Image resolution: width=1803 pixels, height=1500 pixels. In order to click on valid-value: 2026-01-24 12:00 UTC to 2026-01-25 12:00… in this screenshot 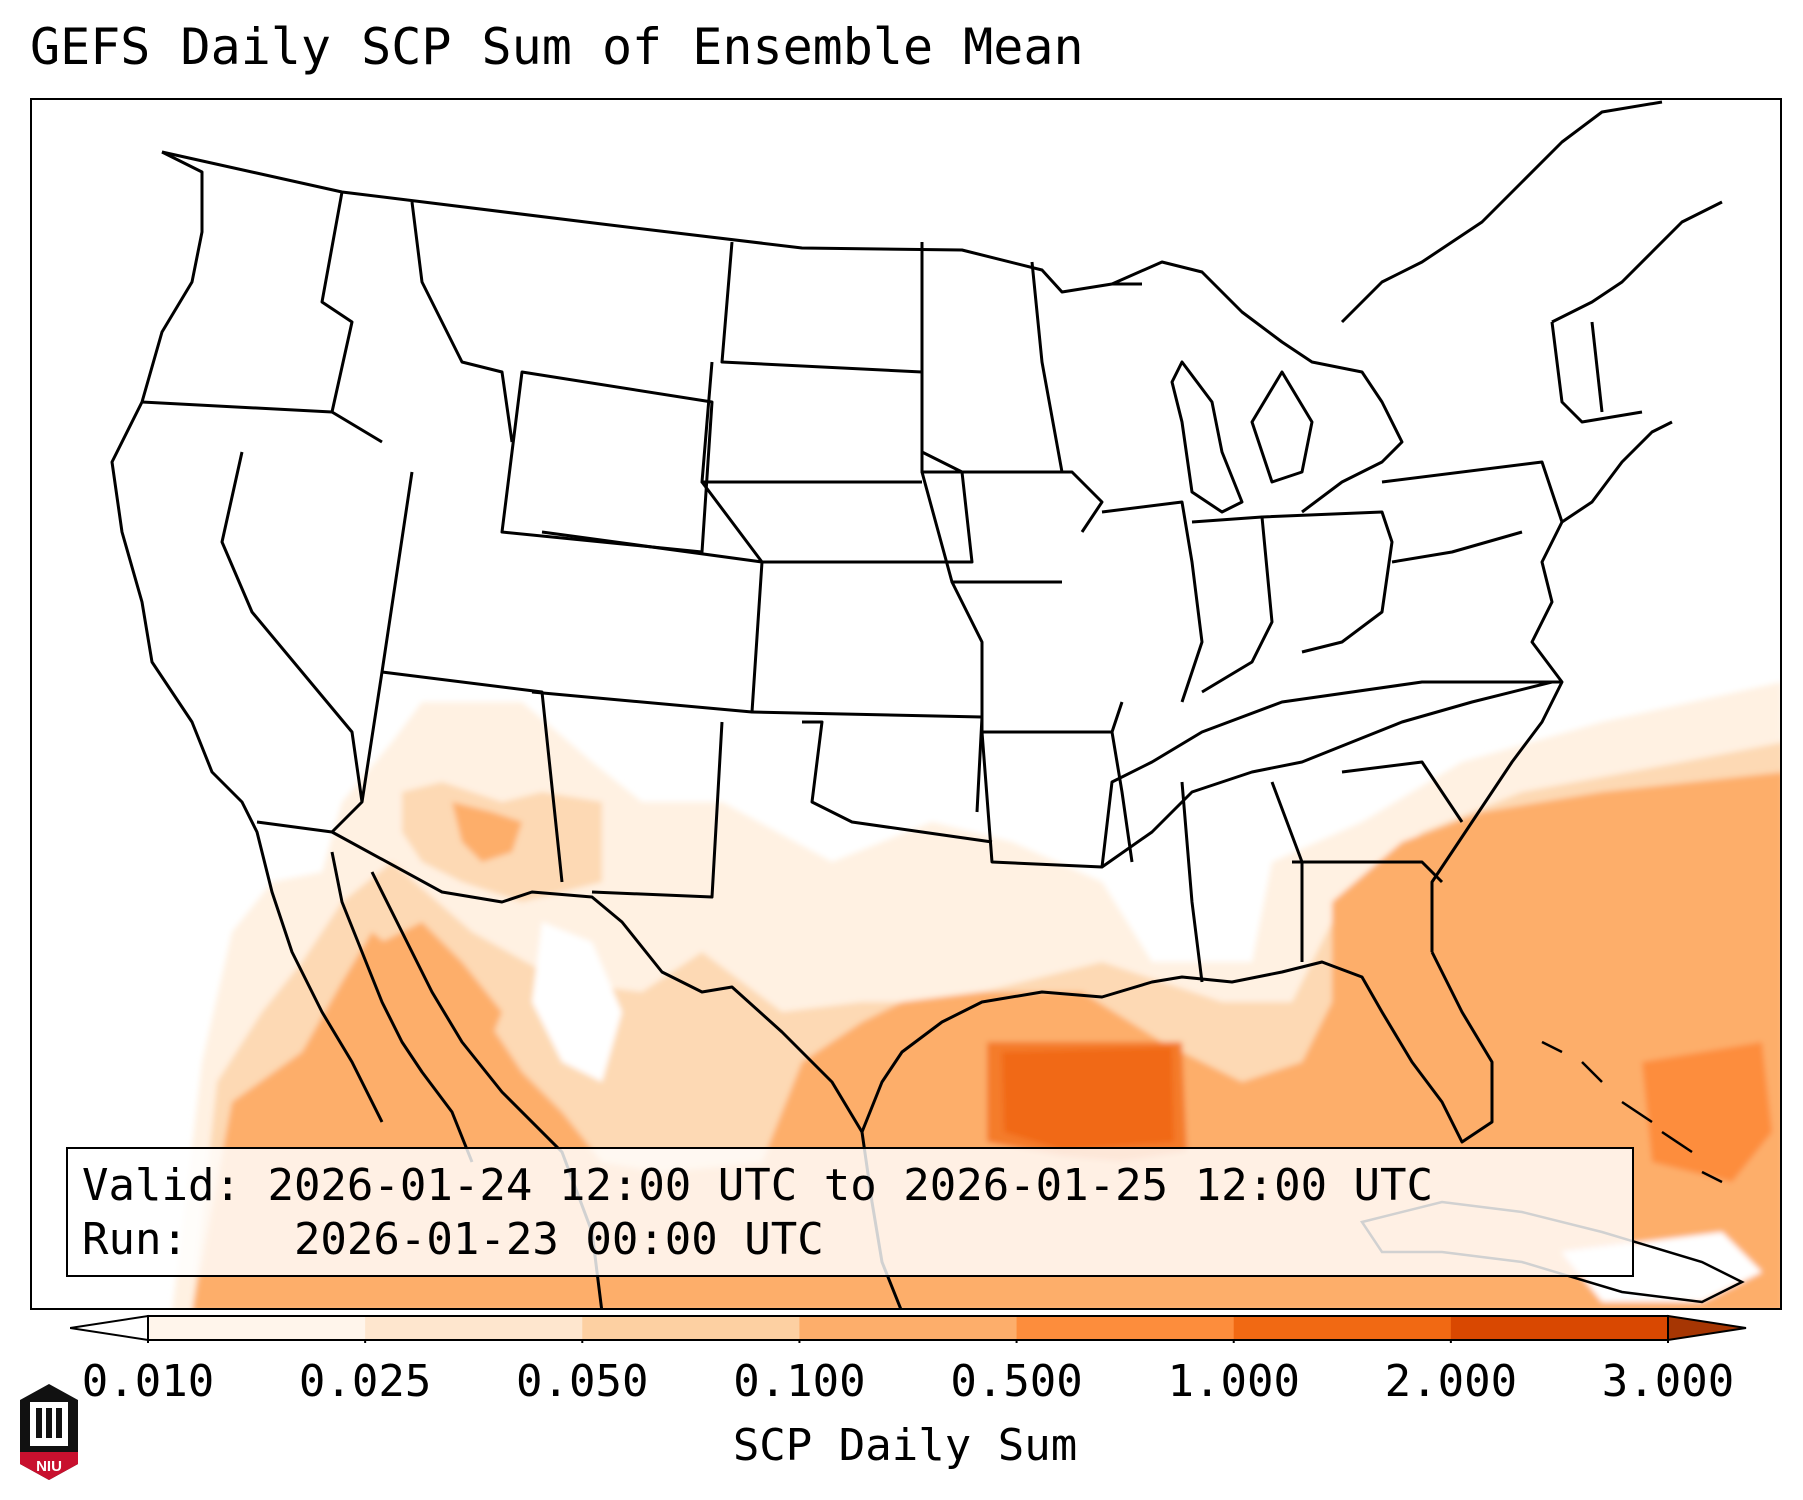, I will do `click(850, 1185)`.